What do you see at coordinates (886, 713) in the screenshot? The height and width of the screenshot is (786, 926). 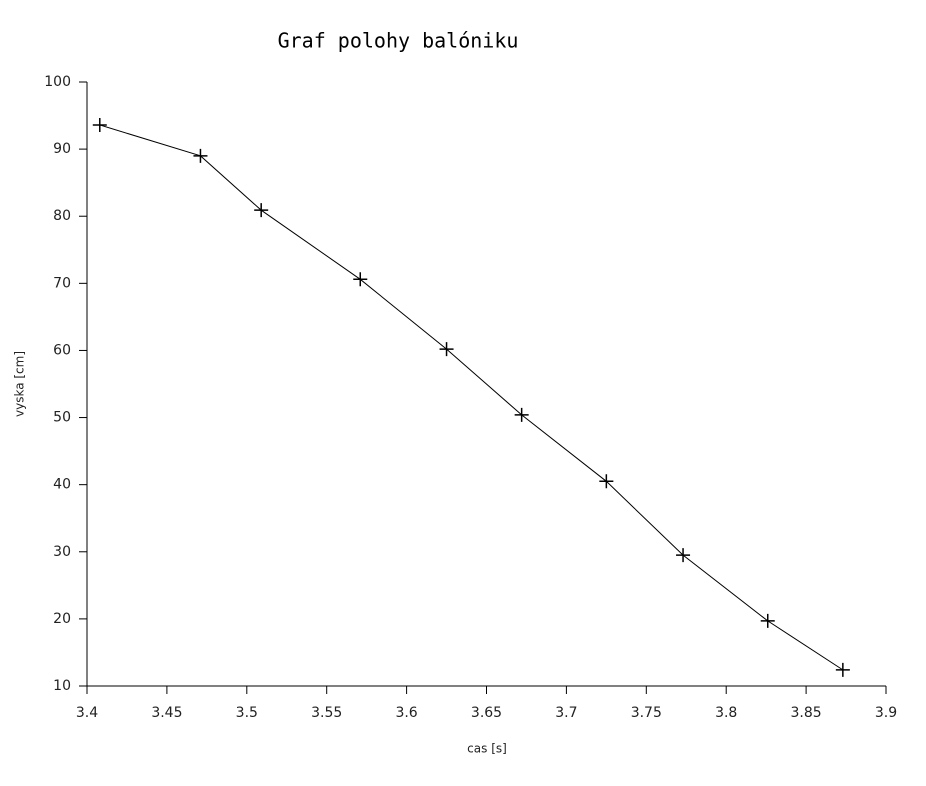 I see `x-tick-label: 3.9` at bounding box center [886, 713].